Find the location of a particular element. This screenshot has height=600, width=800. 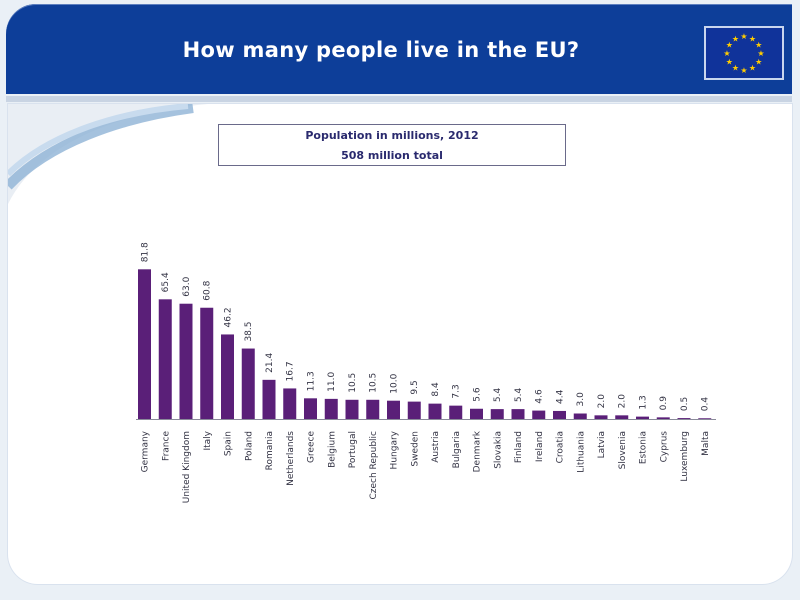

category-label: Netherlands is located at coordinates (291, 458).